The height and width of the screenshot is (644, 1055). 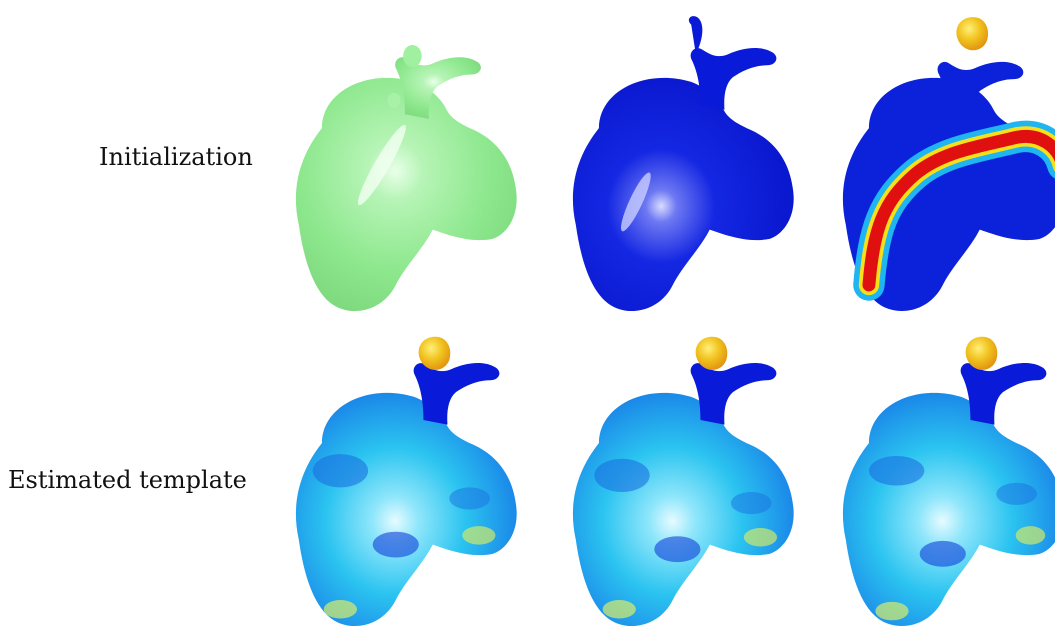 I want to click on row-label-initialization: Initialization, so click(x=176, y=157).